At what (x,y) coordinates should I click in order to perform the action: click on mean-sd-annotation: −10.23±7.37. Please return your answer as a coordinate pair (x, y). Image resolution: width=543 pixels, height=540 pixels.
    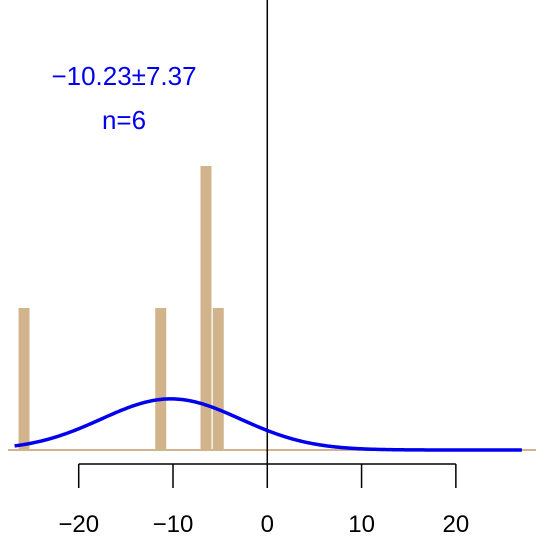
    Looking at the image, I should click on (123, 76).